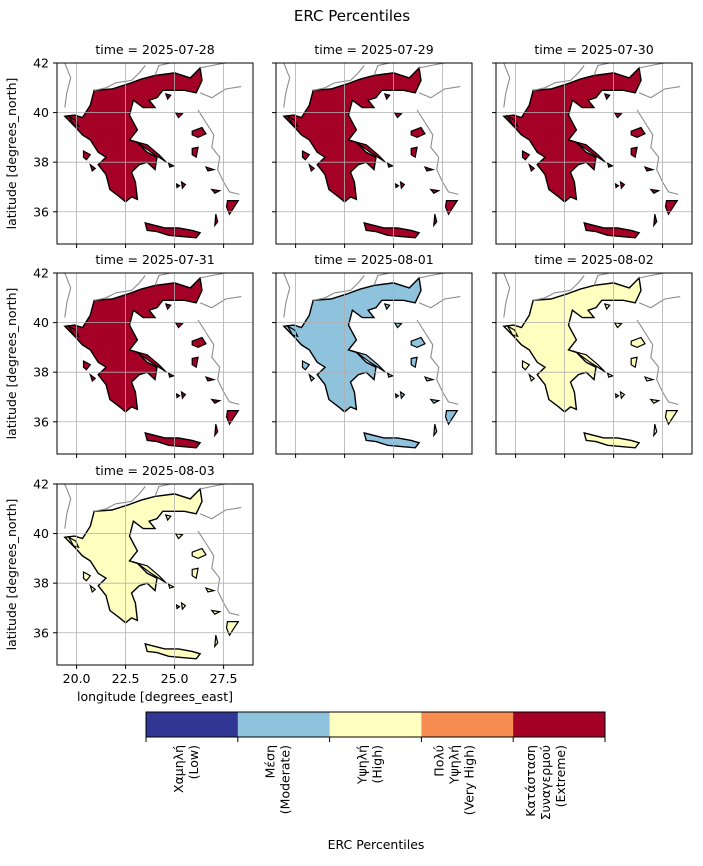  I want to click on colorbar-label-line: Πολύ, so click(438, 761).